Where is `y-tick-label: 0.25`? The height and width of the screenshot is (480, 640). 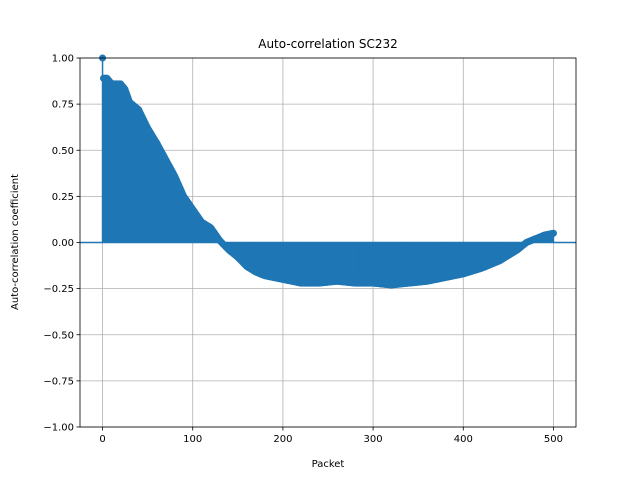 y-tick-label: 0.25 is located at coordinates (63, 197).